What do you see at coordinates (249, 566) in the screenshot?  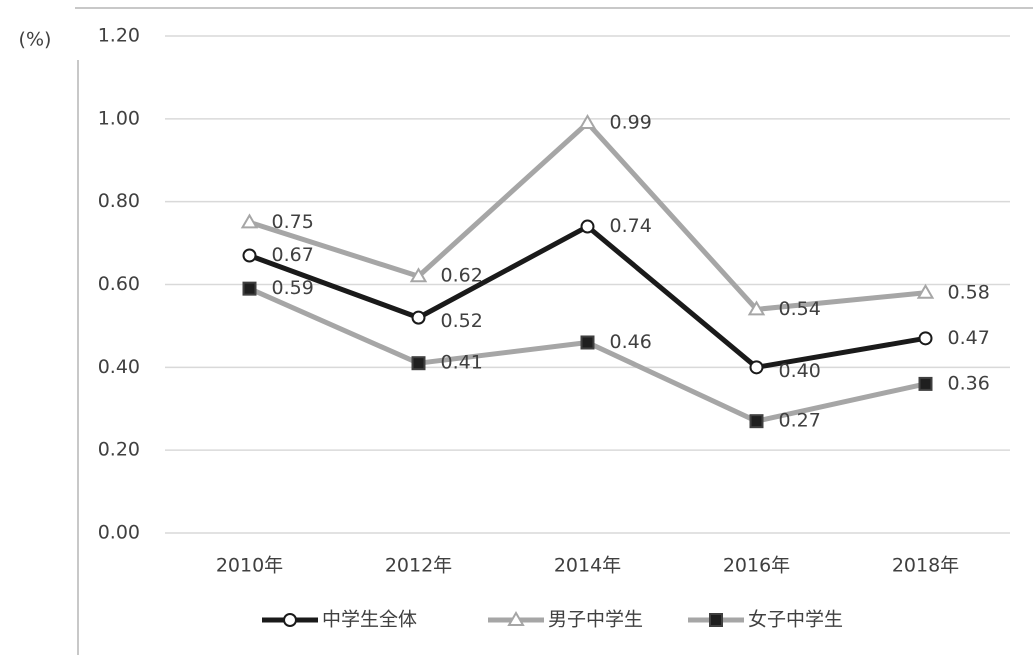 I see `x-tick-label: 2010年` at bounding box center [249, 566].